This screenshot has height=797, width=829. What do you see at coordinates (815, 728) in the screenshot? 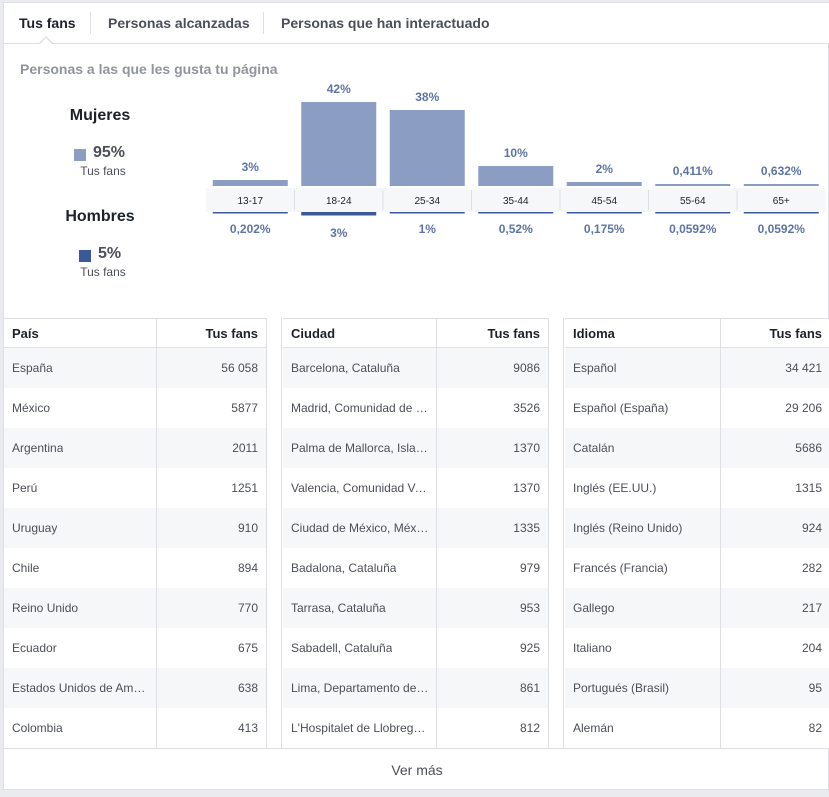
I see `row-value: 82` at bounding box center [815, 728].